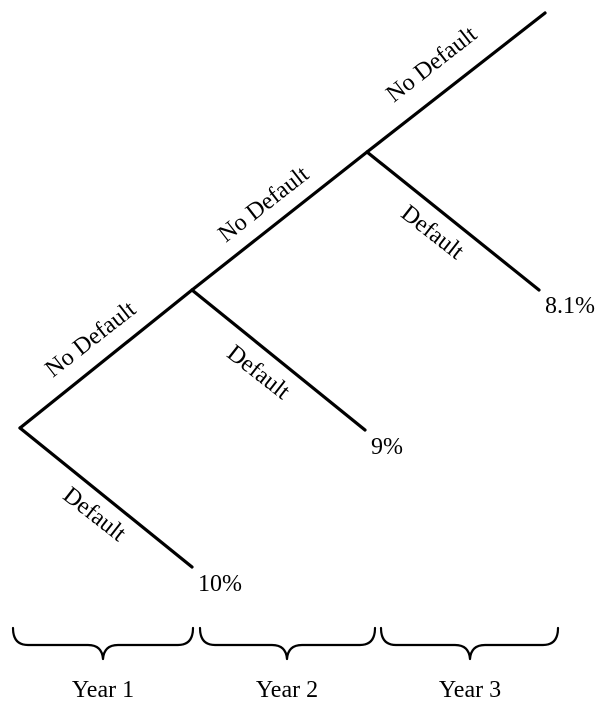  Describe the element at coordinates (94, 514) in the screenshot. I see `default-label-year1: Default` at that location.